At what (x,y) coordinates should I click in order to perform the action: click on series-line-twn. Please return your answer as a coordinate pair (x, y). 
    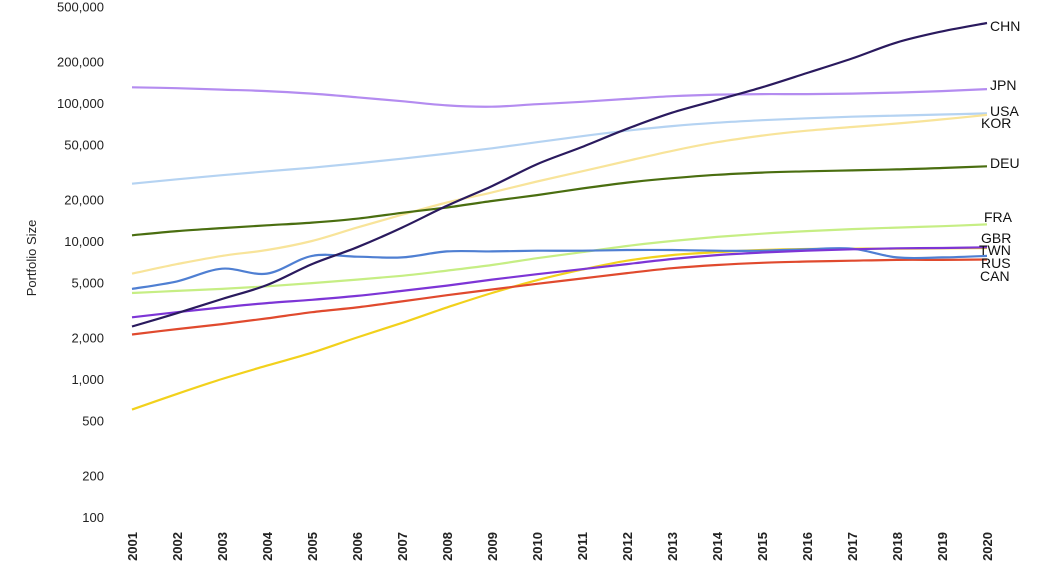
    Looking at the image, I should click on (559, 282).